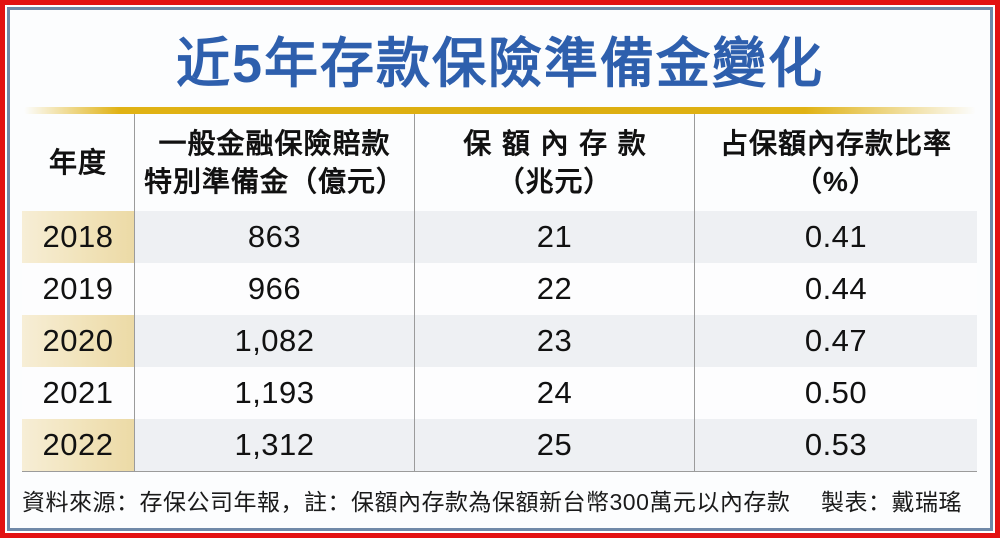 Image resolution: width=1000 pixels, height=538 pixels. What do you see at coordinates (275, 393) in the screenshot?
I see `cell-reserve: 1,193` at bounding box center [275, 393].